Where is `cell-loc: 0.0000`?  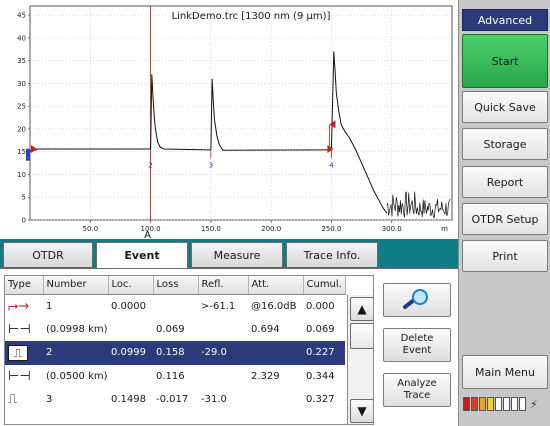 cell-loc: 0.0000 is located at coordinates (128, 306).